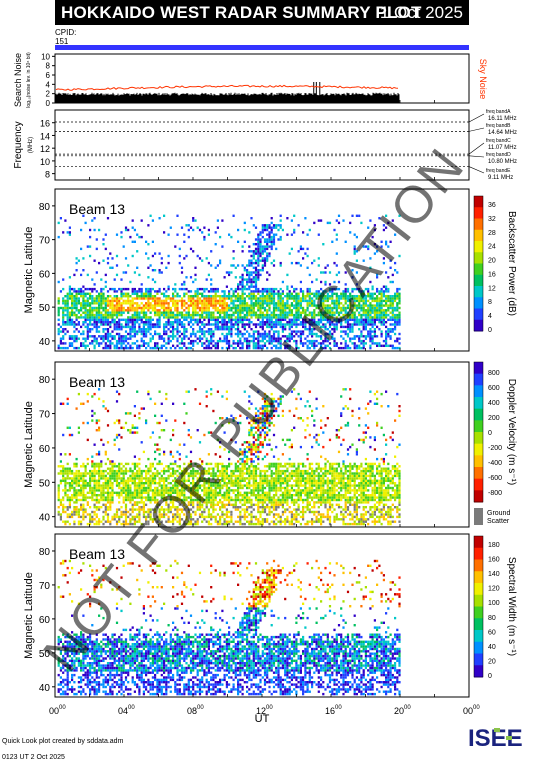  I want to click on freq-band-value: 14.64 MHz, so click(502, 133).